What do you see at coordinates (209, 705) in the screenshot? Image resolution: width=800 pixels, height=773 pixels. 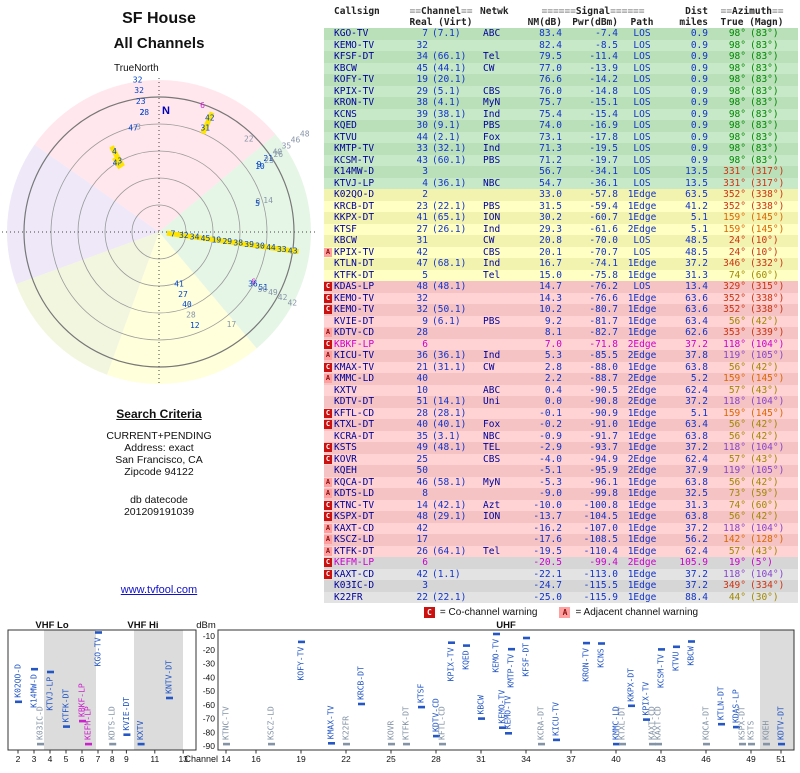 I see `y-tick-label: -60` at bounding box center [209, 705].